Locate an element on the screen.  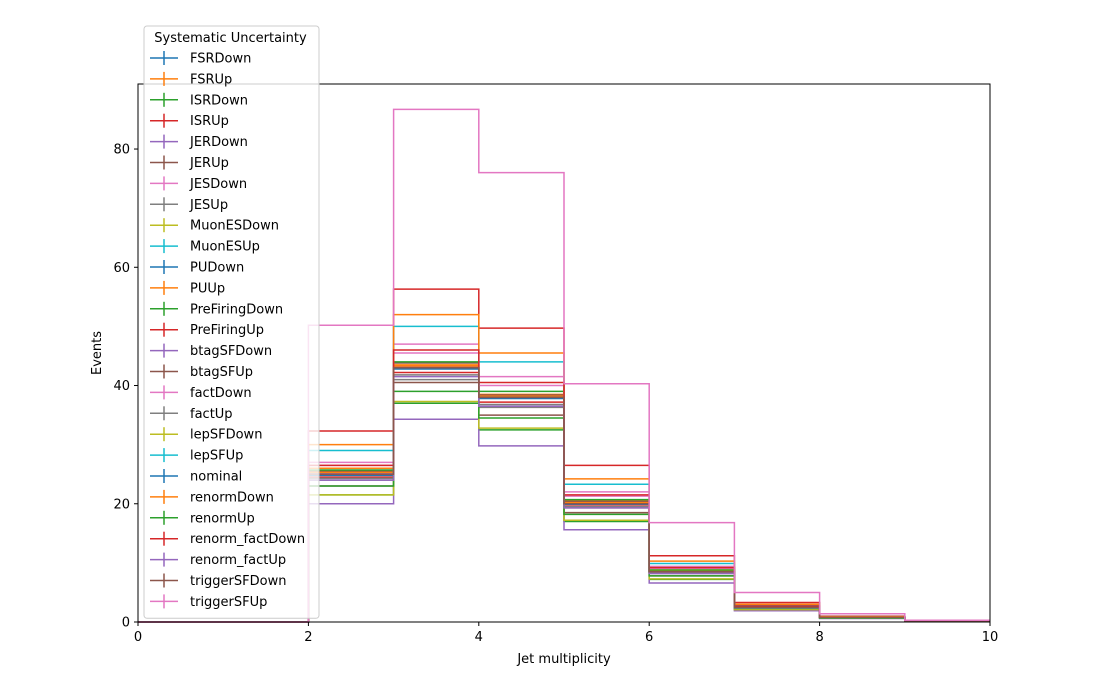
legend-label: JESDown is located at coordinates (218, 184).